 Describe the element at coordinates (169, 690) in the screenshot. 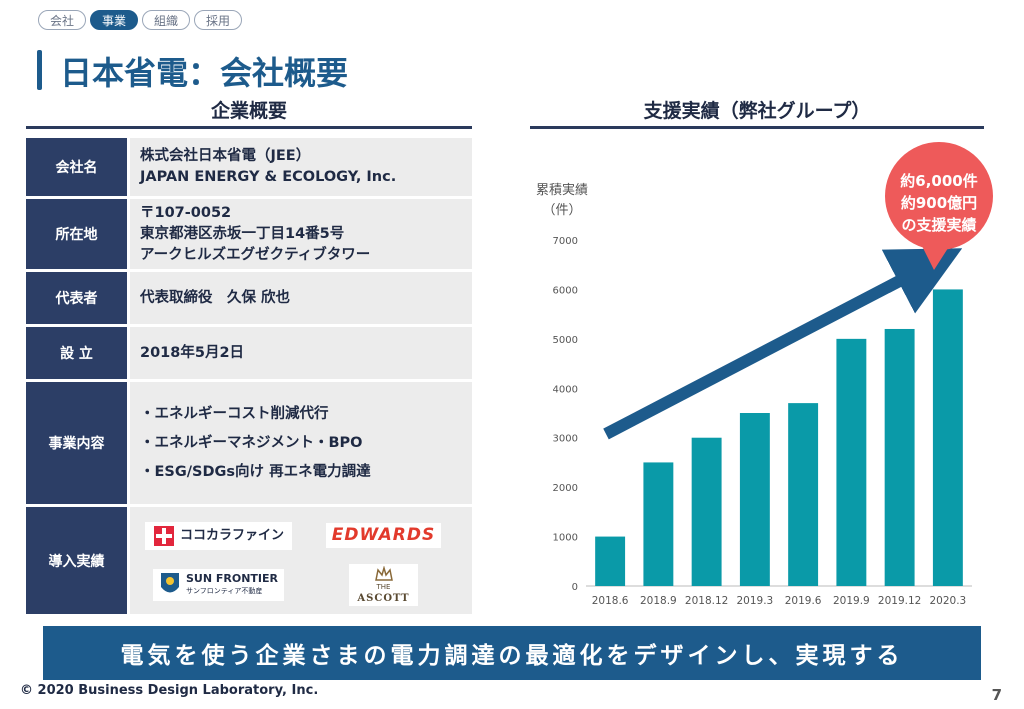

I see `copyright-footer: © 2020 Business Design Laboratory, Inc.` at that location.